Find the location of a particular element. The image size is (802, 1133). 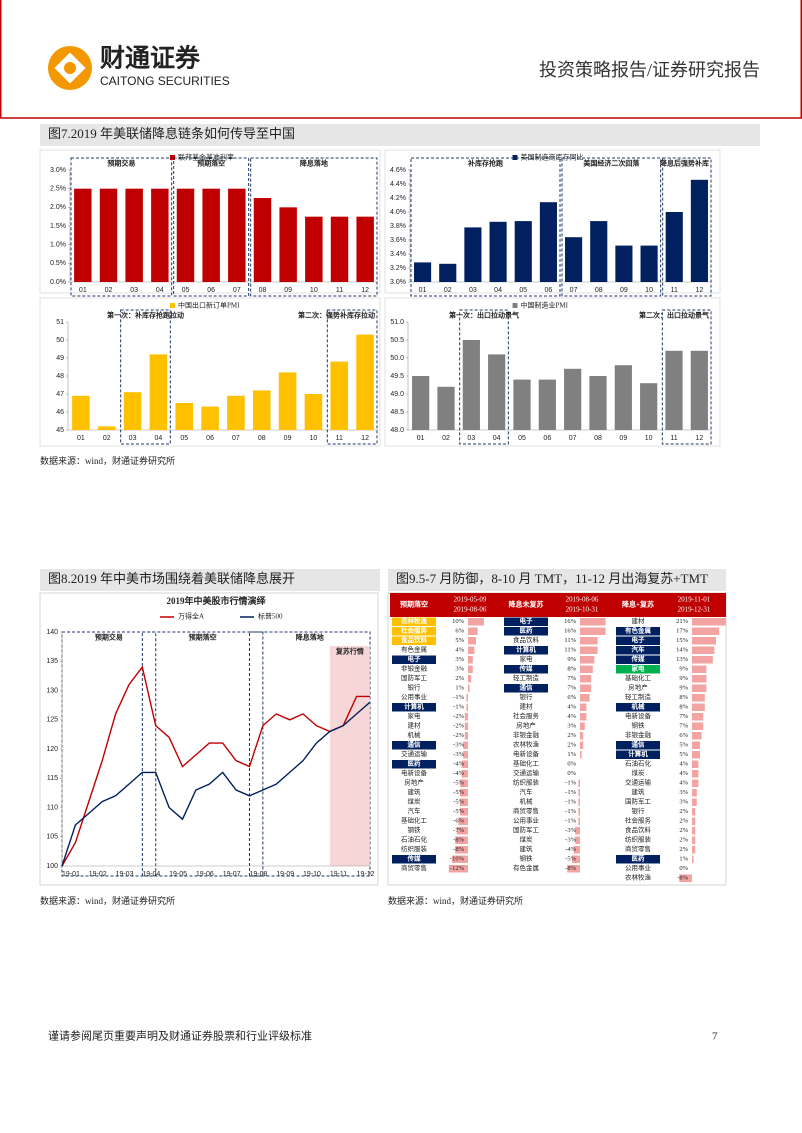

table-date: 2019-11-01 is located at coordinates (694, 600).